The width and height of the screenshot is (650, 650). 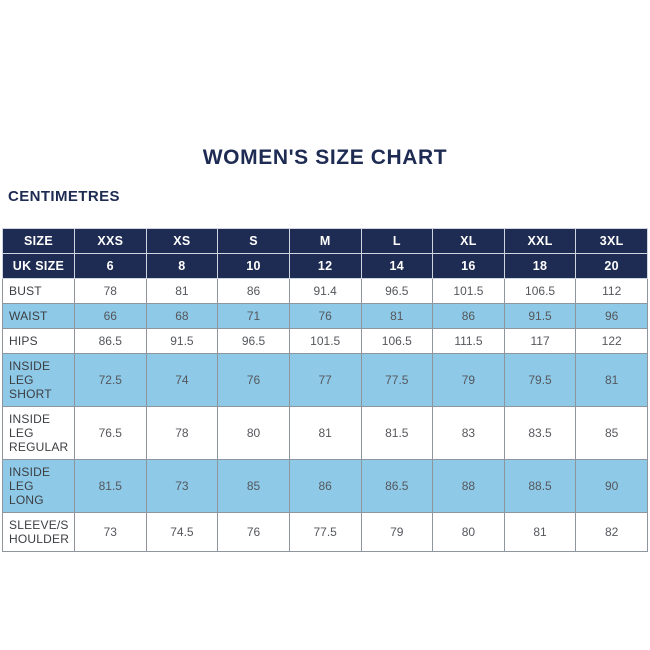 What do you see at coordinates (468, 266) in the screenshot?
I see `uk-size-cell: 16` at bounding box center [468, 266].